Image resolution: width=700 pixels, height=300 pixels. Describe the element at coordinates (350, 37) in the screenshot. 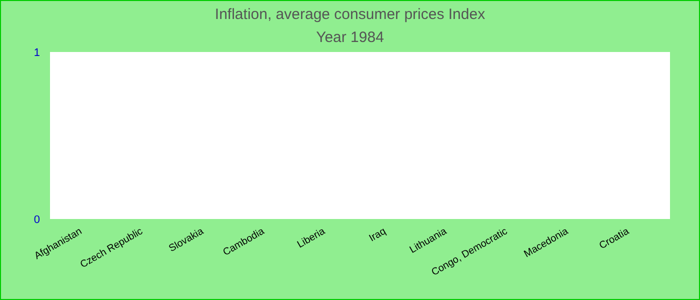

I see `chart-subtitle: Year 1984` at that location.